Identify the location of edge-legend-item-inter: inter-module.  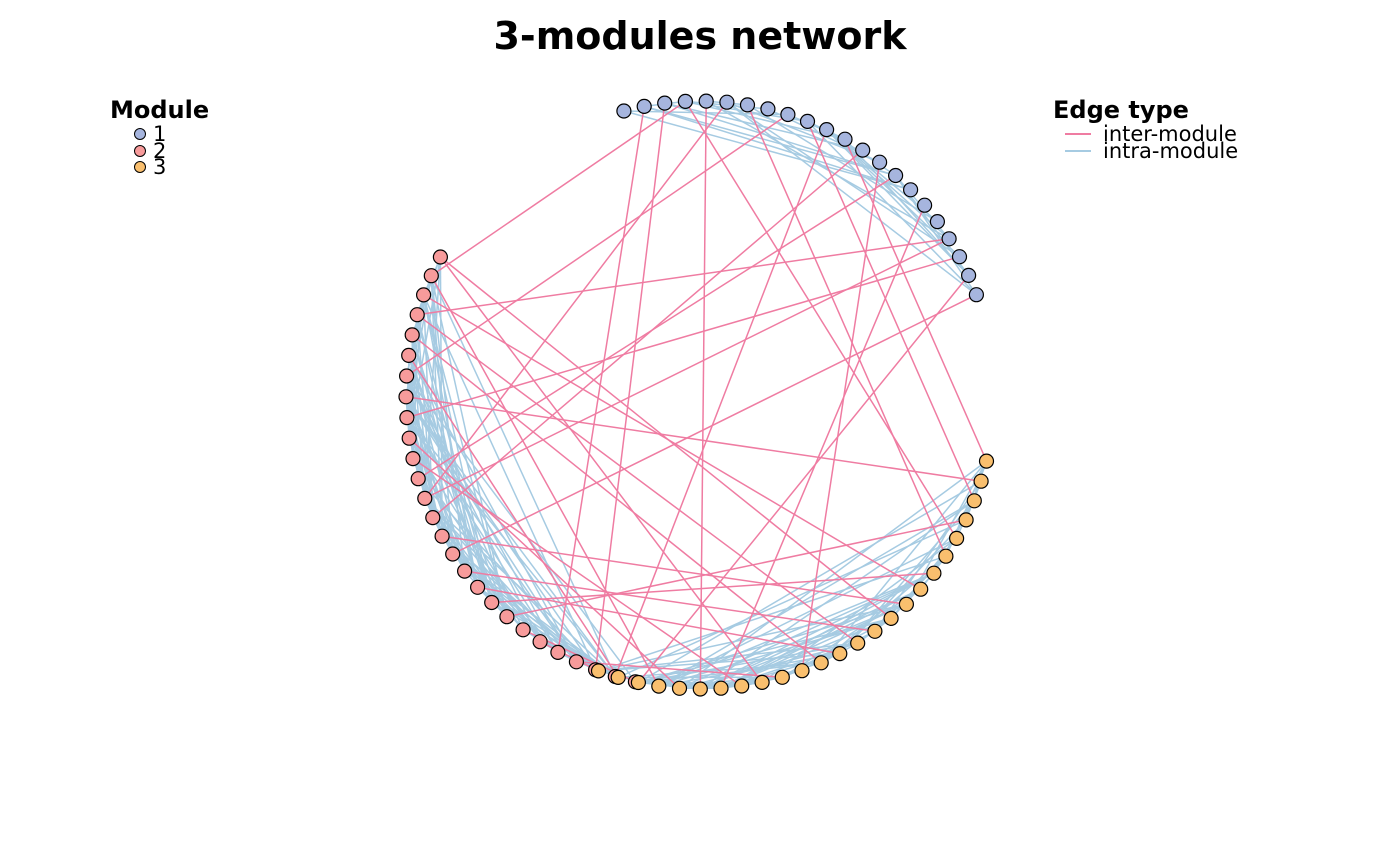
(1145, 134).